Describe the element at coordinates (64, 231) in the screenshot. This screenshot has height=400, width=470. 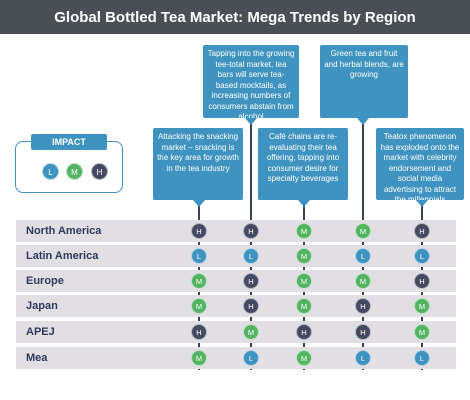
I see `region-label: North America` at that location.